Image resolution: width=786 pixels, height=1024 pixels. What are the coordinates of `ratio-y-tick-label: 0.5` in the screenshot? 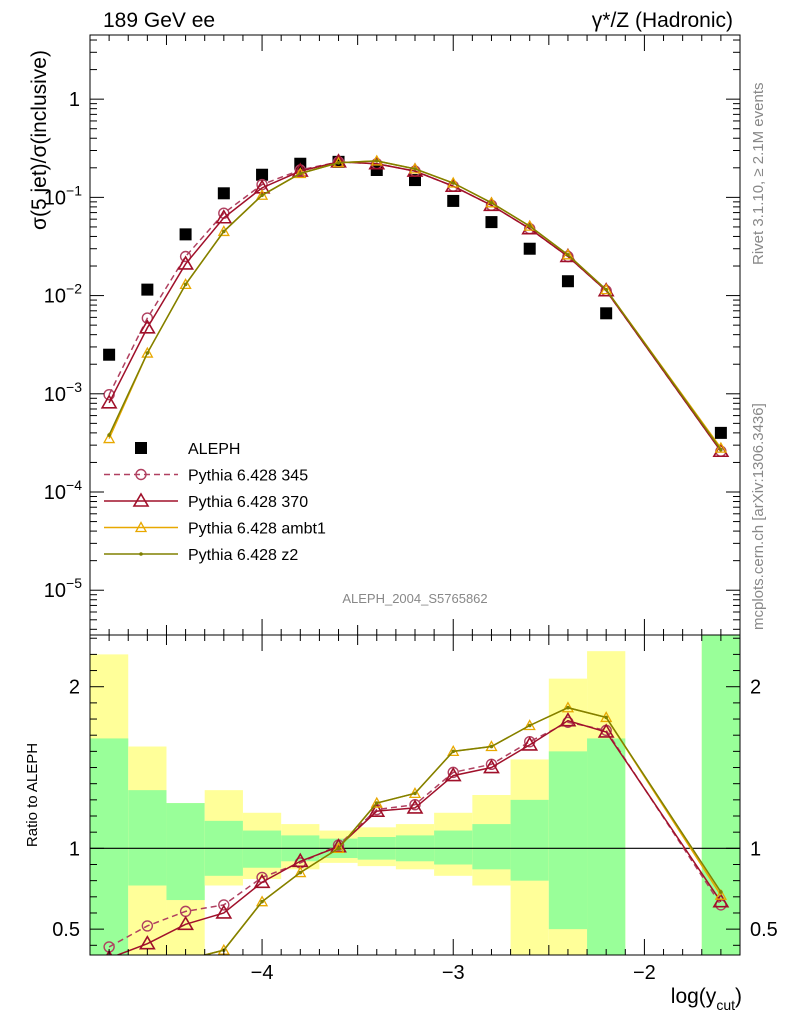 It's located at (66, 930).